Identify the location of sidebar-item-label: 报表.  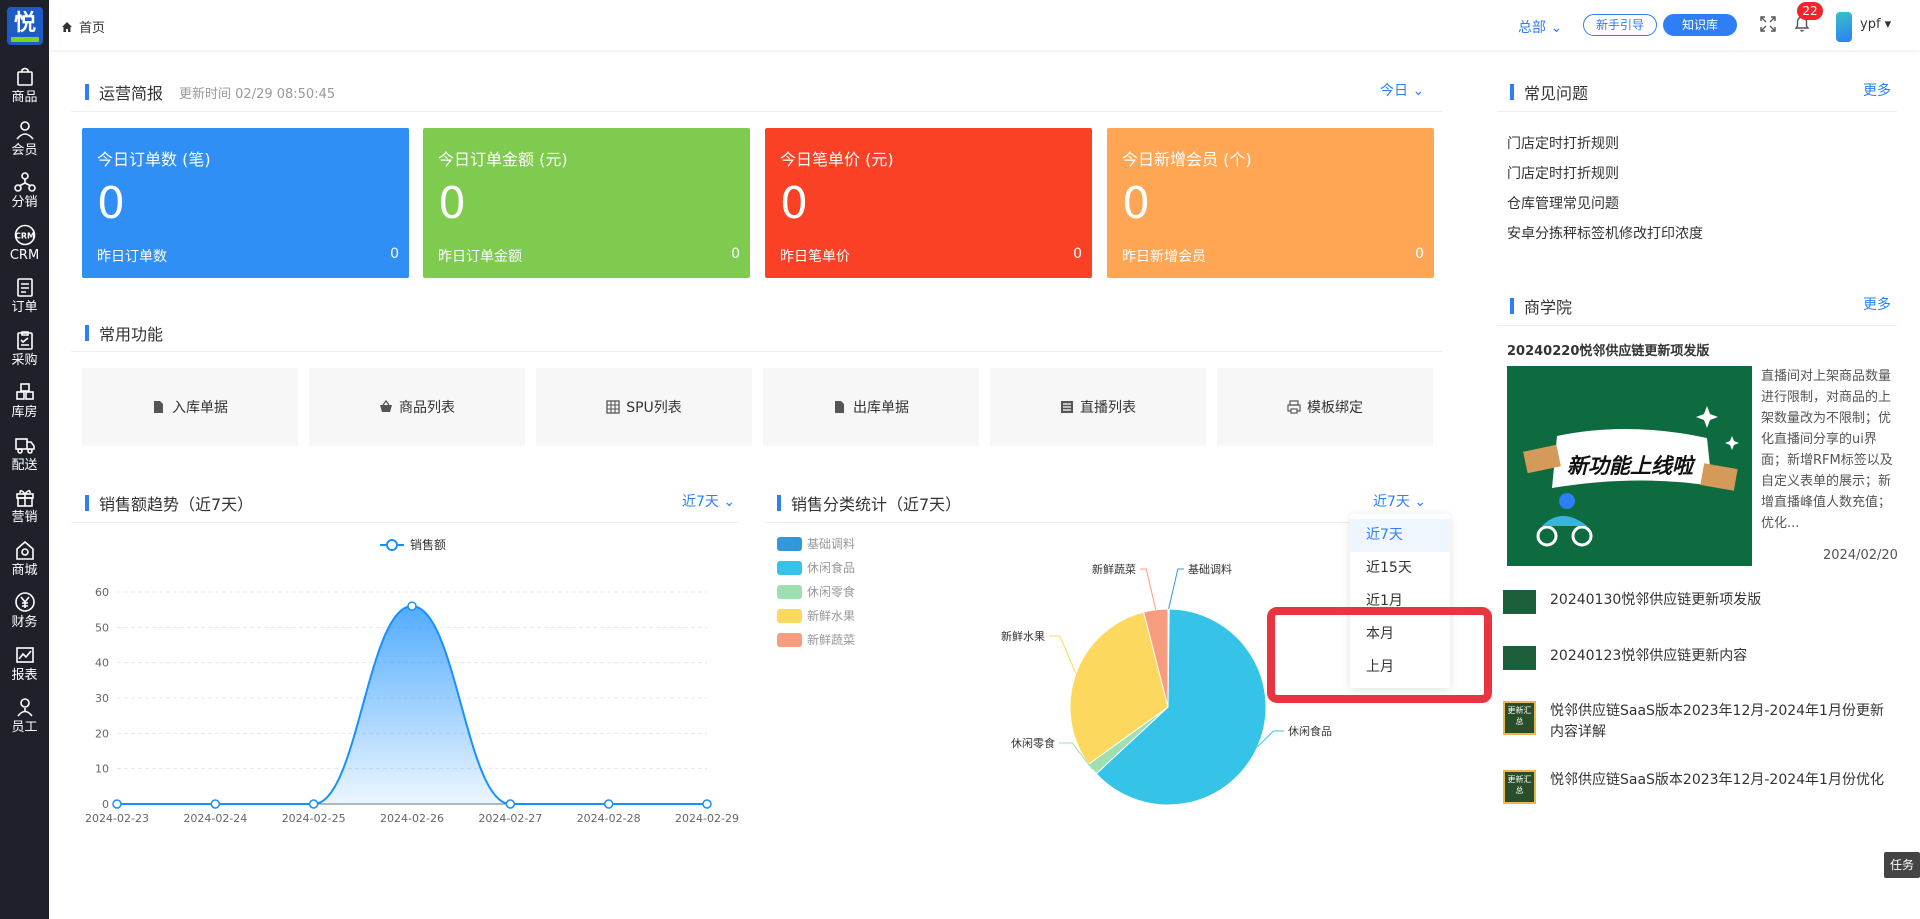
(24, 675).